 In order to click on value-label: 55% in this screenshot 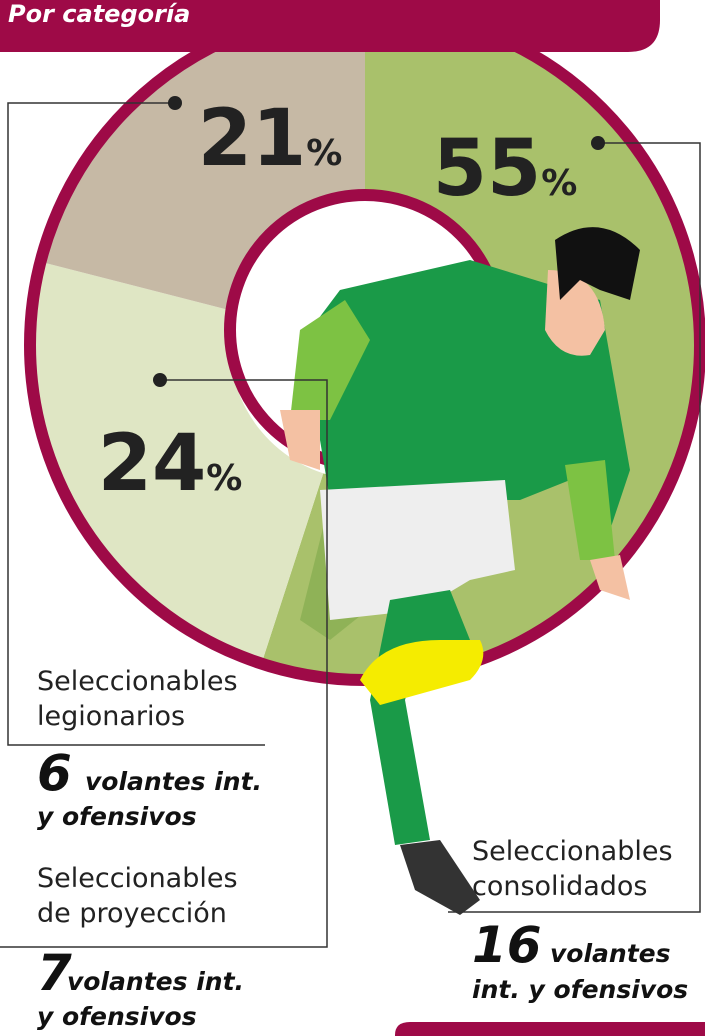, I will do `click(505, 169)`.